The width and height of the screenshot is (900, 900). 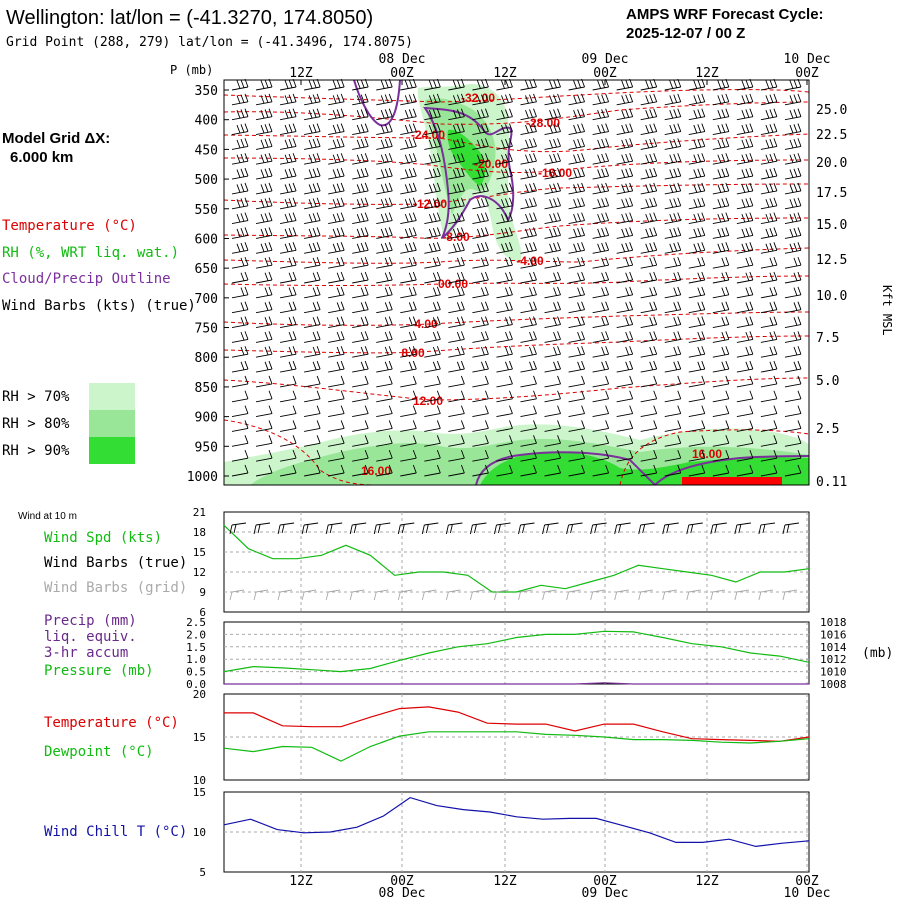 What do you see at coordinates (199, 737) in the screenshot?
I see `temp-y-tick-label: 15` at bounding box center [199, 737].